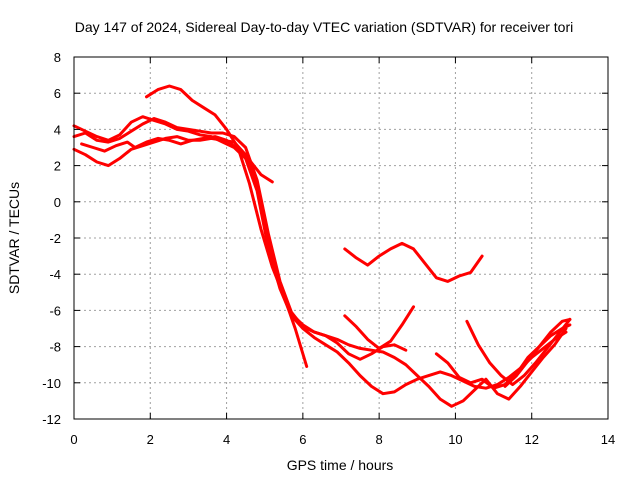 The image size is (640, 480). What do you see at coordinates (57, 129) in the screenshot?
I see `y-tick-label: 4` at bounding box center [57, 129].